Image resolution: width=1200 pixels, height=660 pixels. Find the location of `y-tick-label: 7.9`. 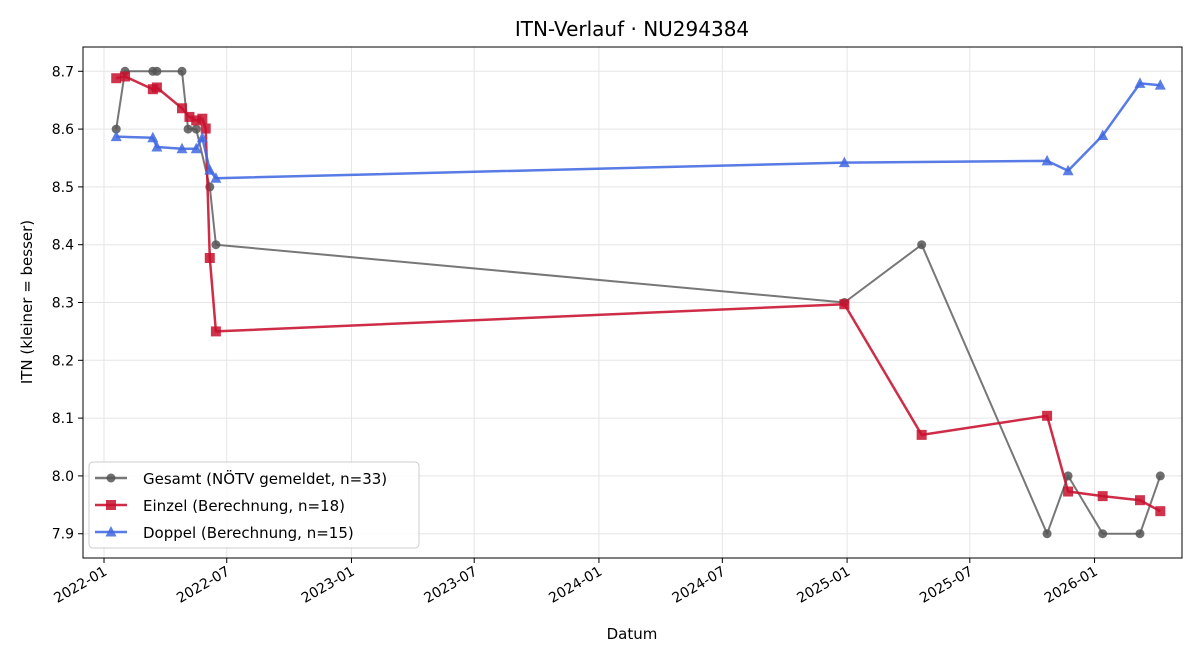

y-tick-label: 7.9 is located at coordinates (63, 535).